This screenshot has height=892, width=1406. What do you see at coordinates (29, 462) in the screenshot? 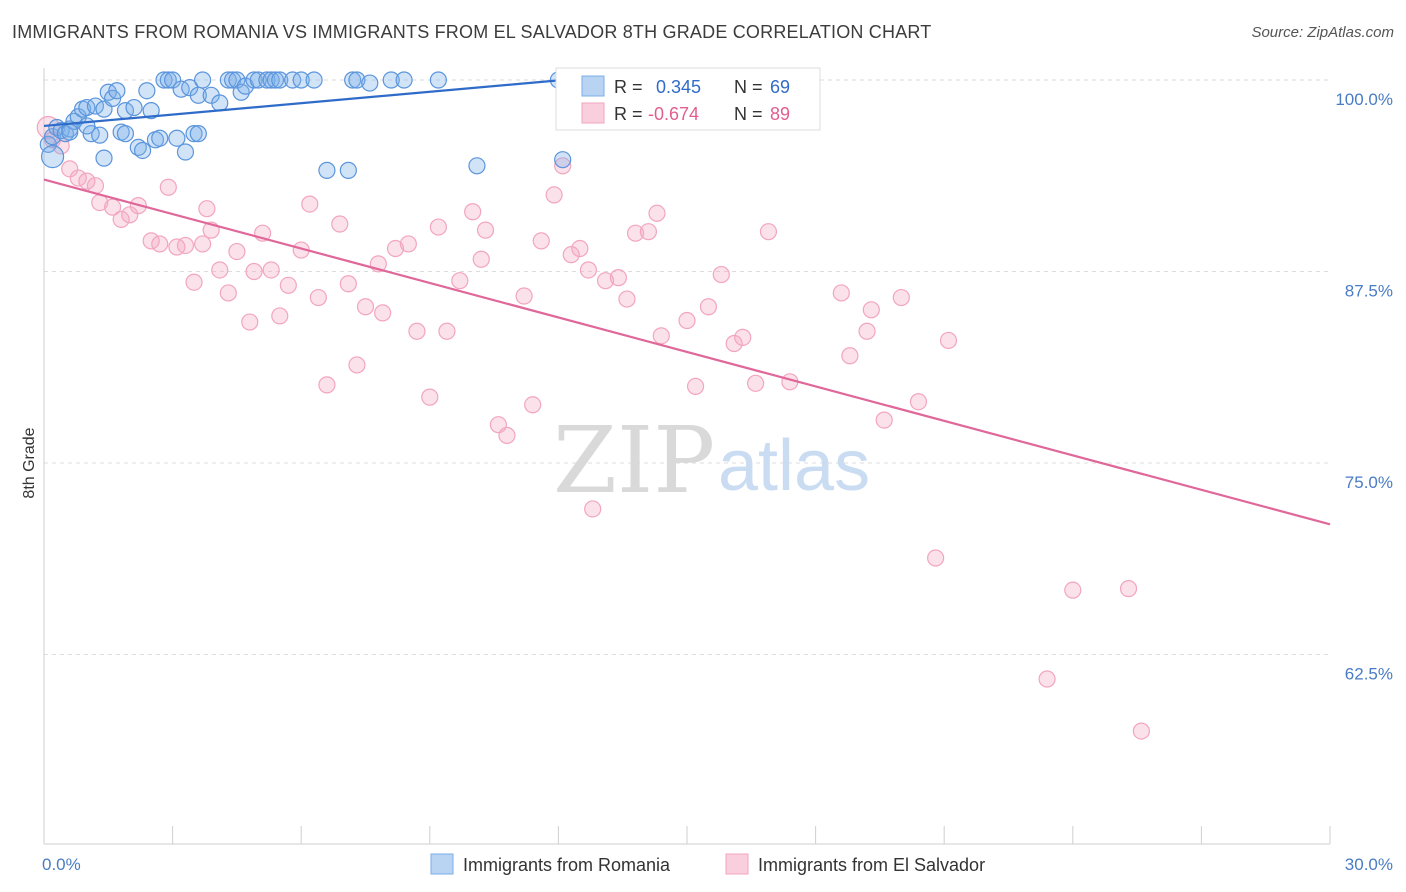
I see `y-axis-label: 8th Grade` at bounding box center [29, 462].